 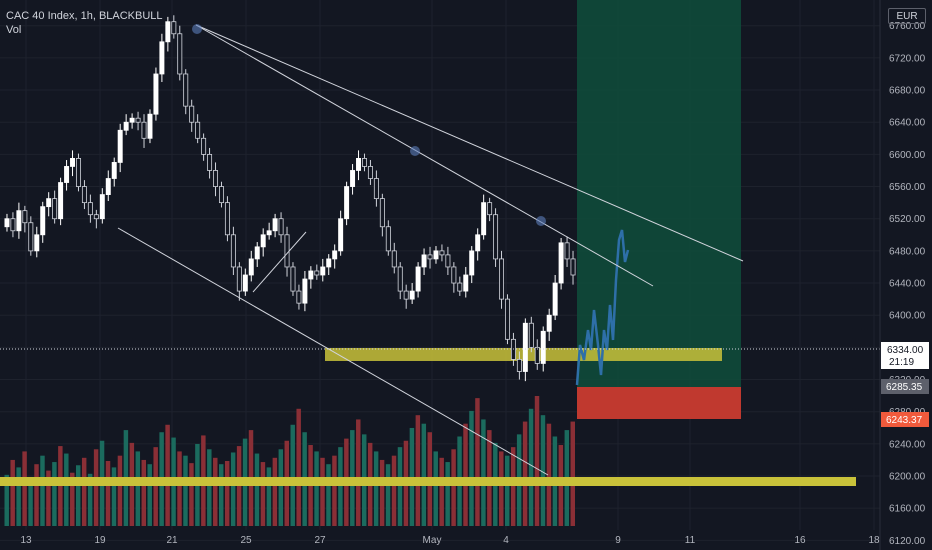 I want to click on price-tick-label: 6200.00, so click(x=907, y=477).